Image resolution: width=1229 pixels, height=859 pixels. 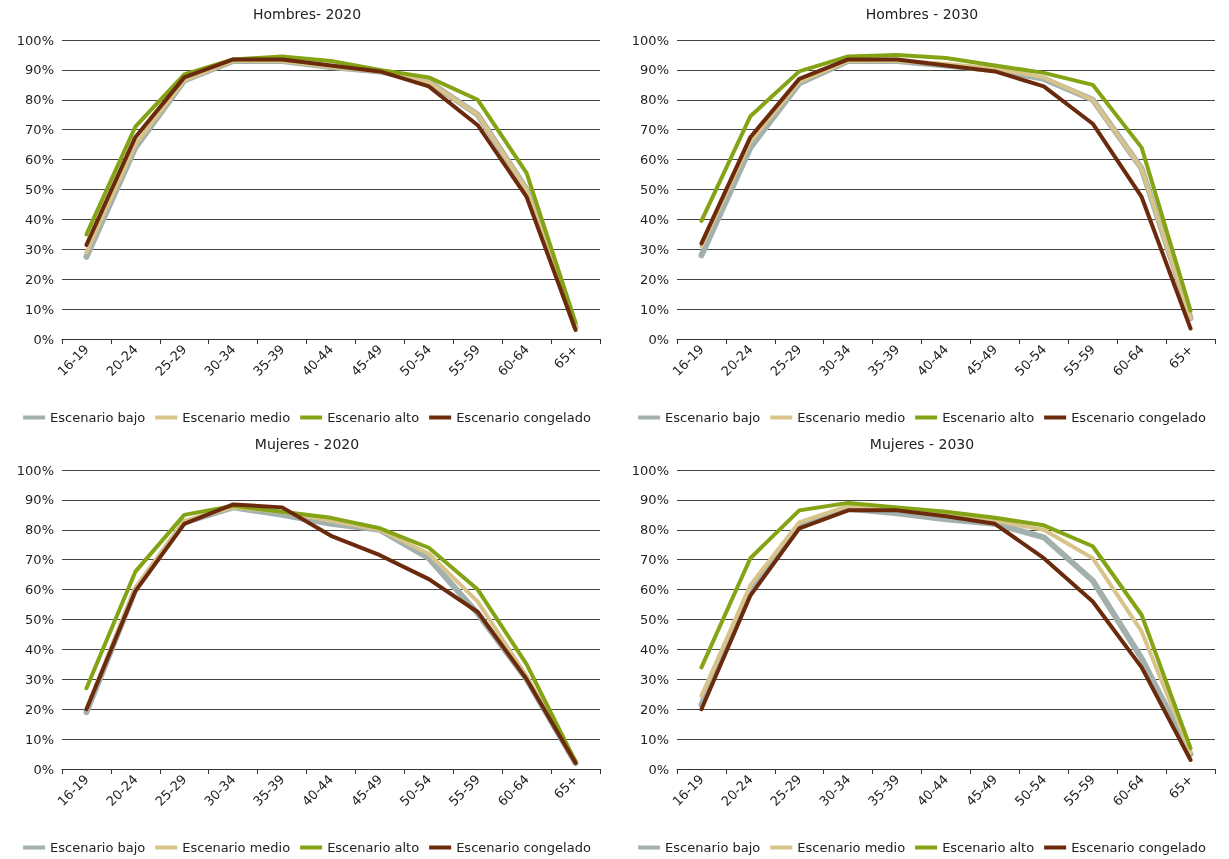 I want to click on chart-title: Mujeres - 2030, so click(x=922, y=444).